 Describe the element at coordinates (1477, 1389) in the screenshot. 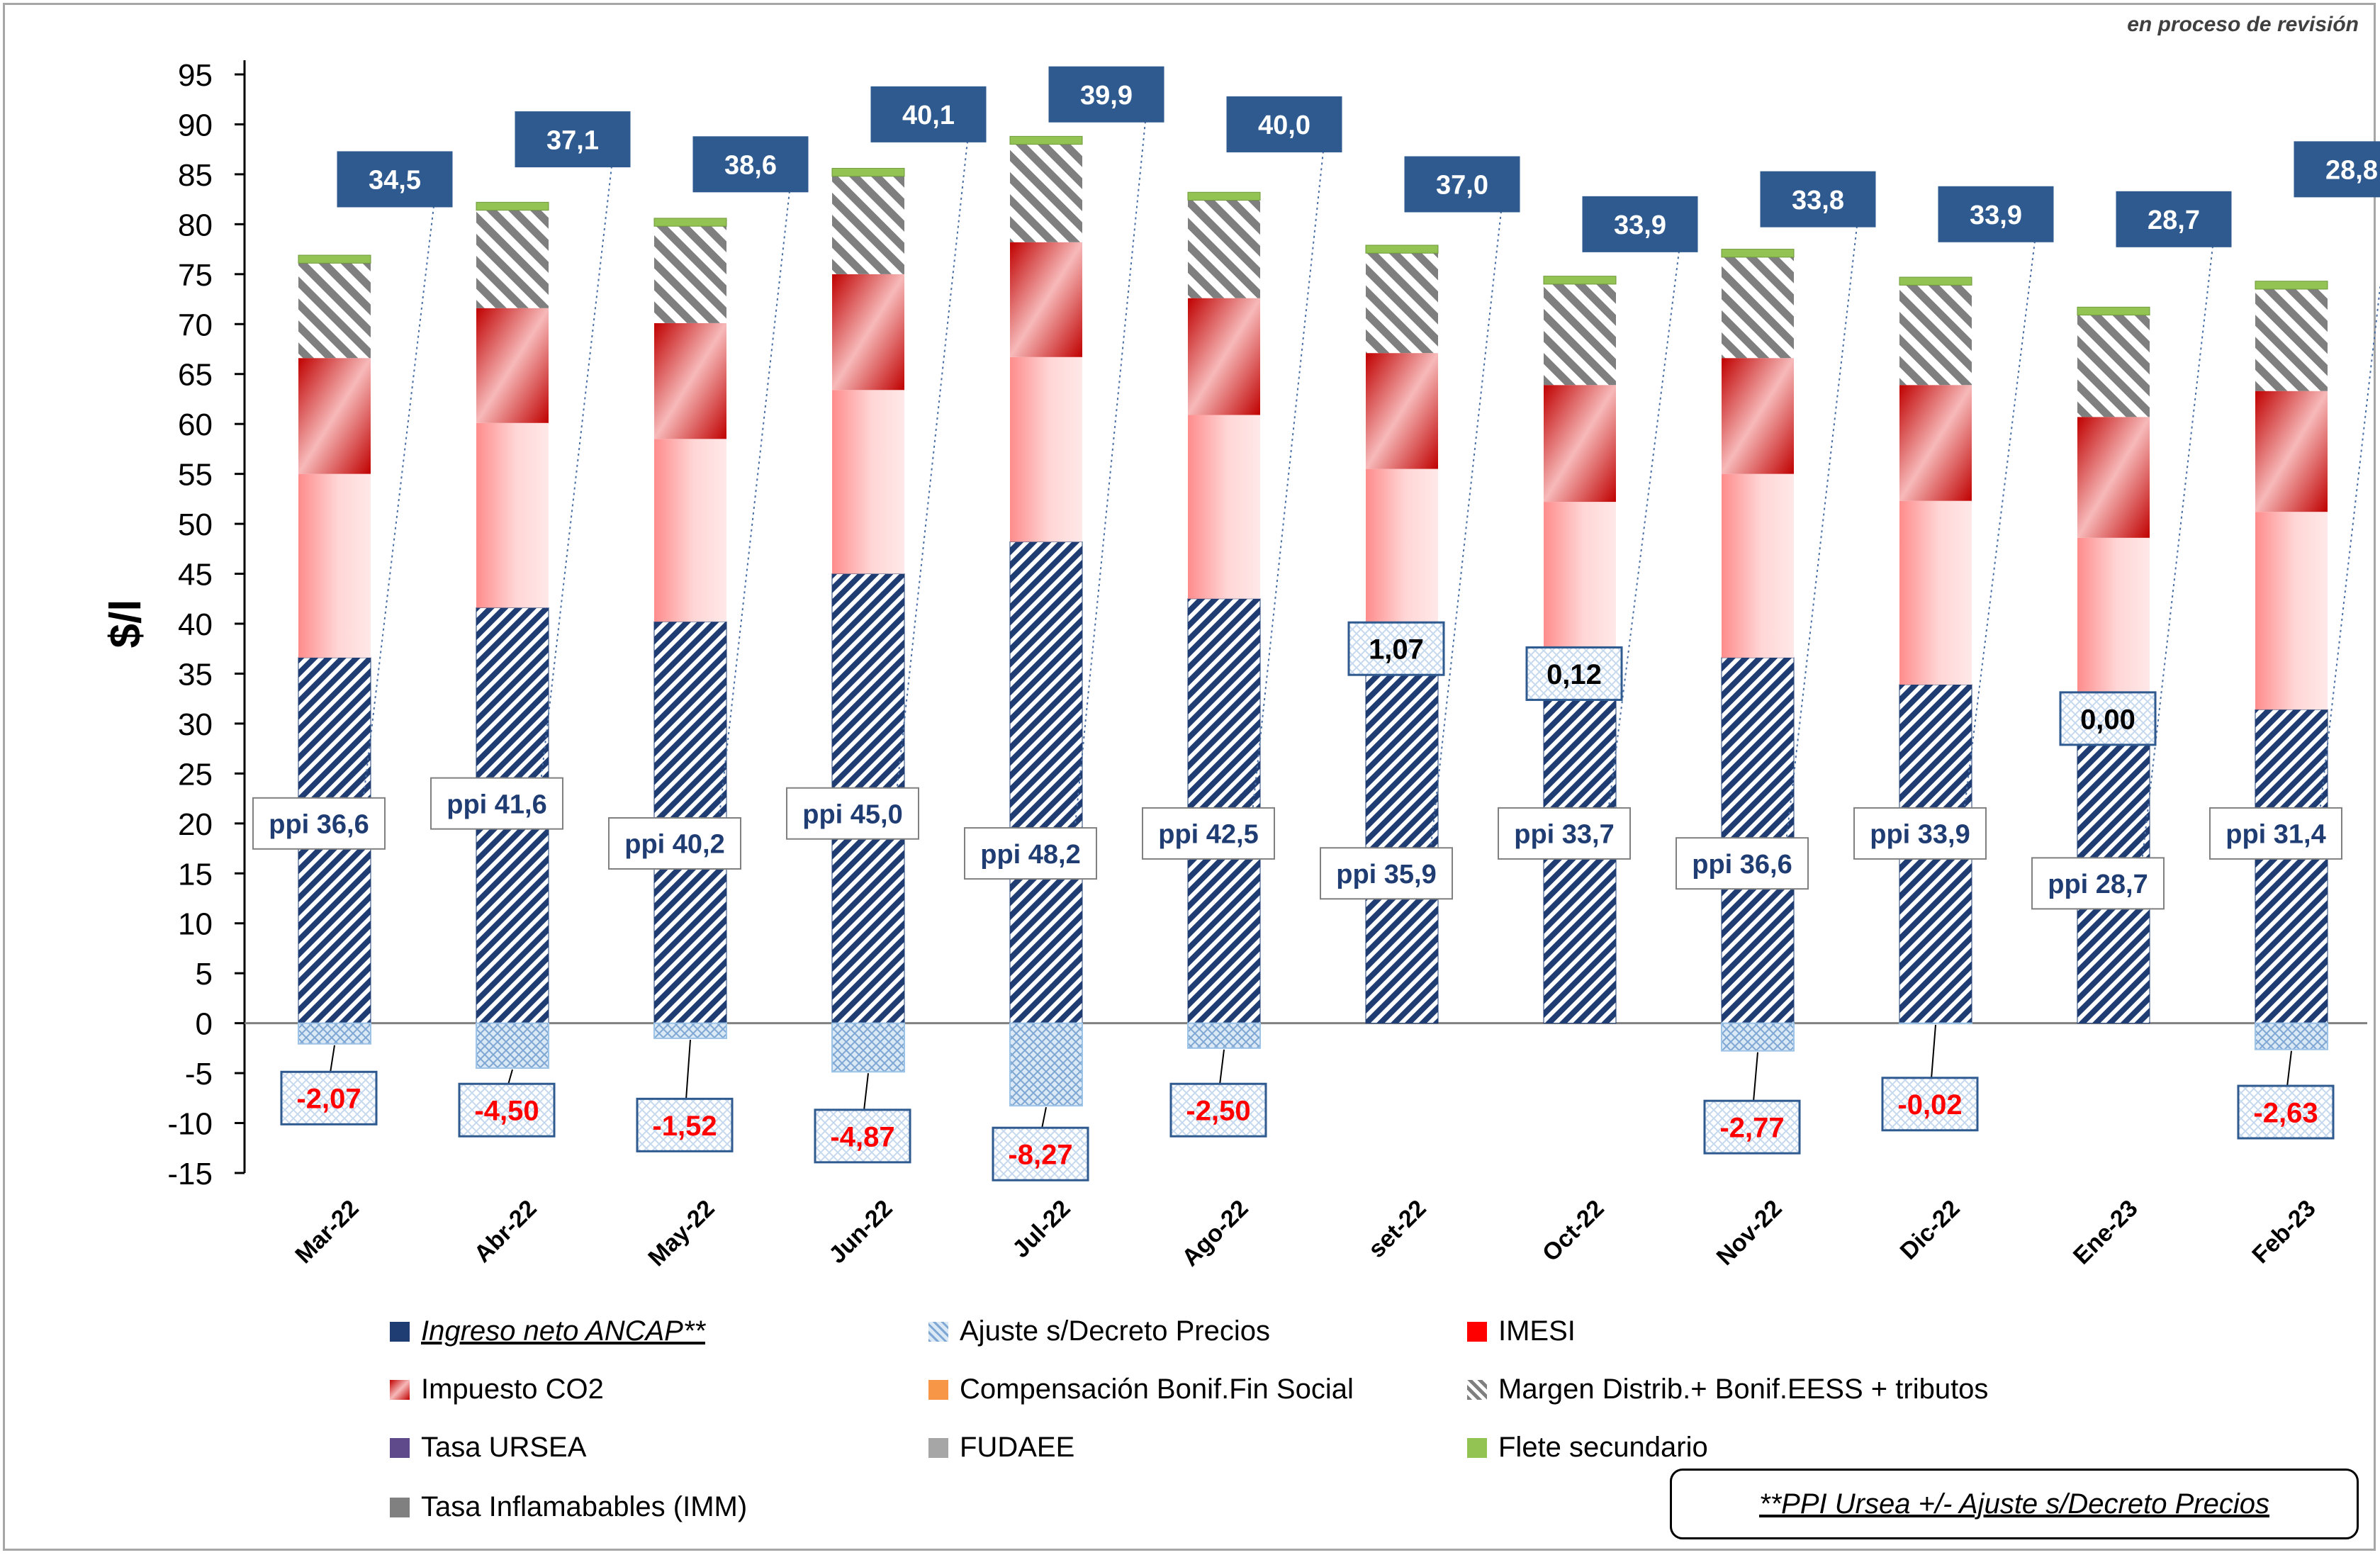

I see `legend-swatch-margen` at that location.